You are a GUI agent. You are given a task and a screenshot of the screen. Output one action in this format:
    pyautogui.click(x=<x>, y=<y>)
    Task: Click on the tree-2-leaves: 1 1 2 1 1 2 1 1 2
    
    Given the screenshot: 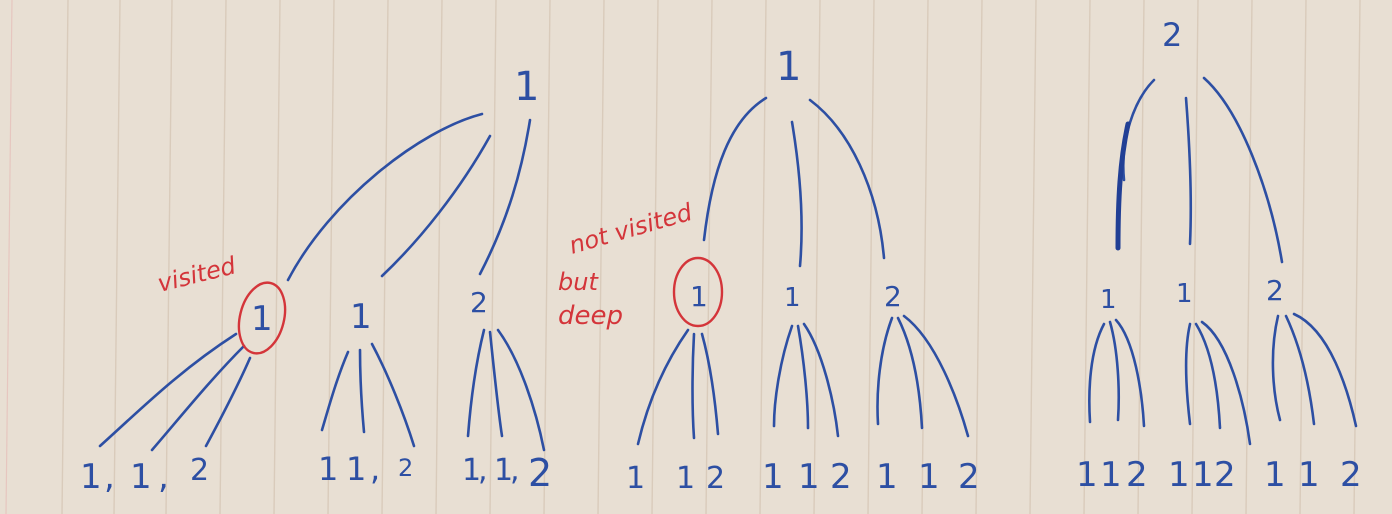 What is the action you would take?
    pyautogui.click(x=803, y=477)
    